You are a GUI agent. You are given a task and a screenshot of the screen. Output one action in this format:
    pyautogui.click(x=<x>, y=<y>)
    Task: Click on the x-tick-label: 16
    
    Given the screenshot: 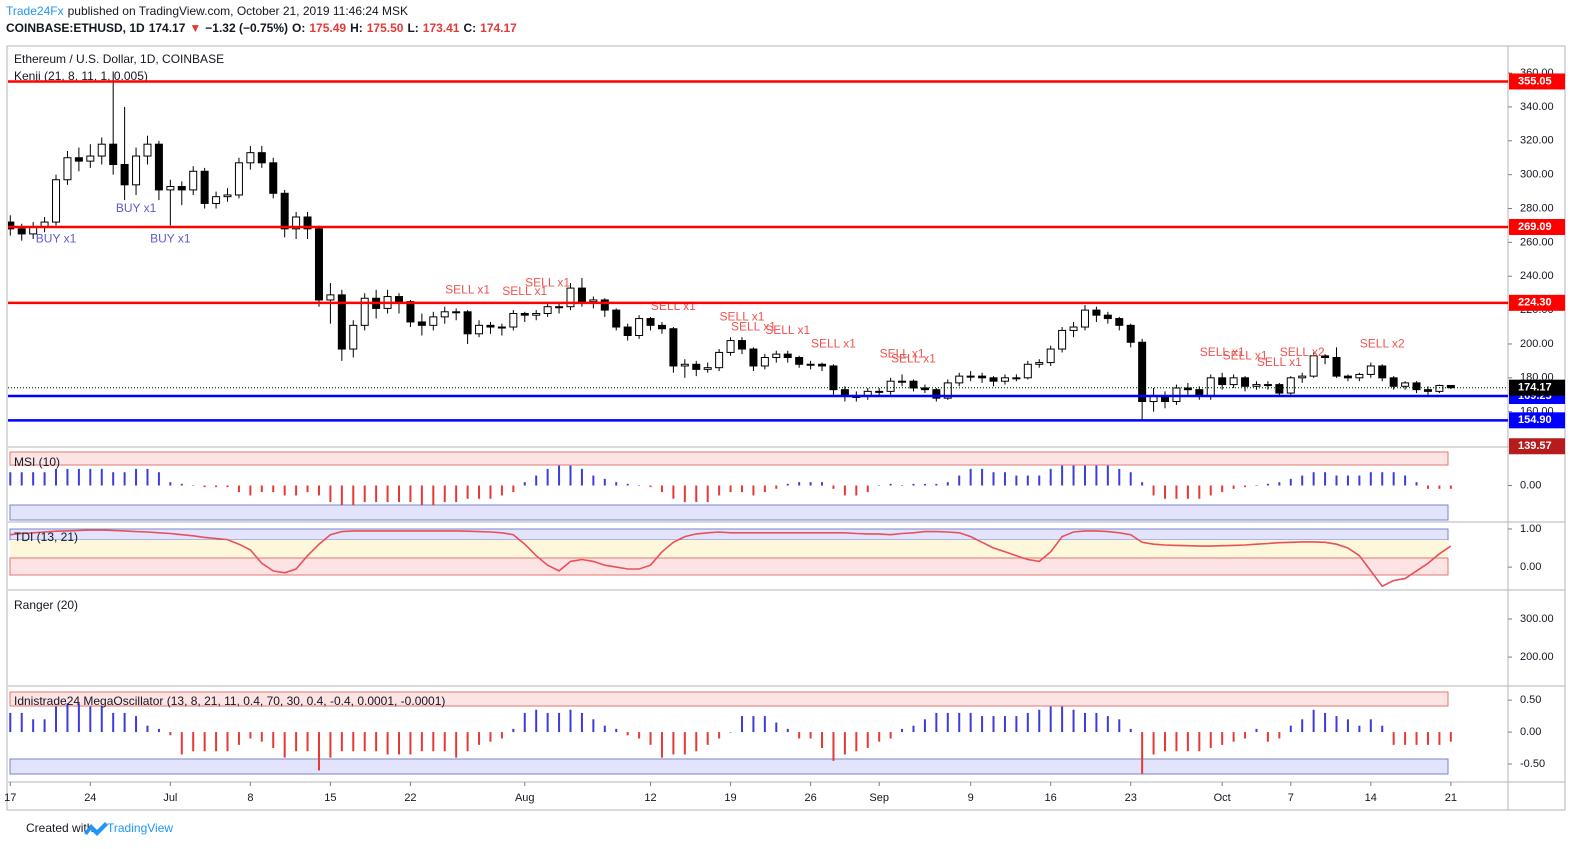 What is the action you would take?
    pyautogui.click(x=1051, y=798)
    